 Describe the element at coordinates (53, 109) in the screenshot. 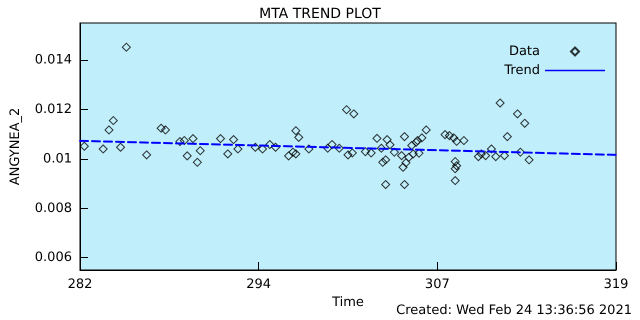

I see `y-tick-label: 0.012` at that location.